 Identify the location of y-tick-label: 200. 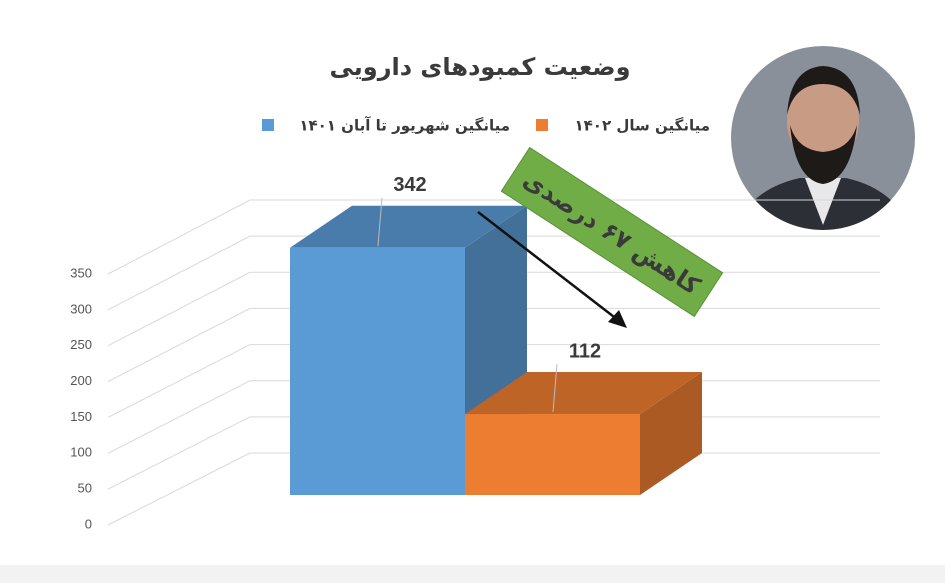
(81, 380).